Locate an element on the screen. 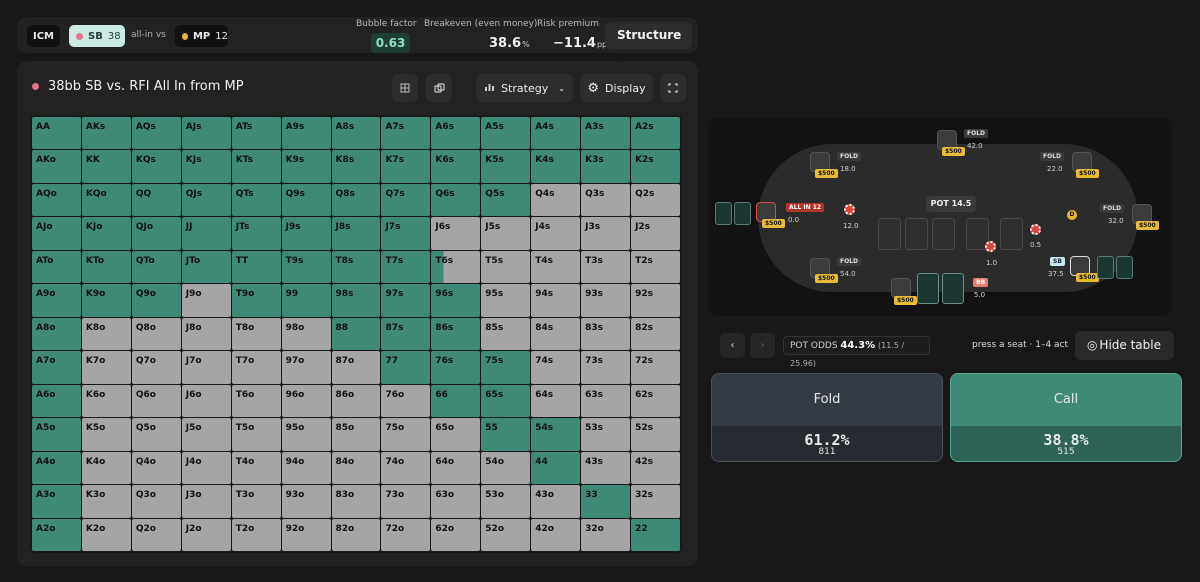 This screenshot has height=582, width=1200. hand-cell: 75s is located at coordinates (506, 367).